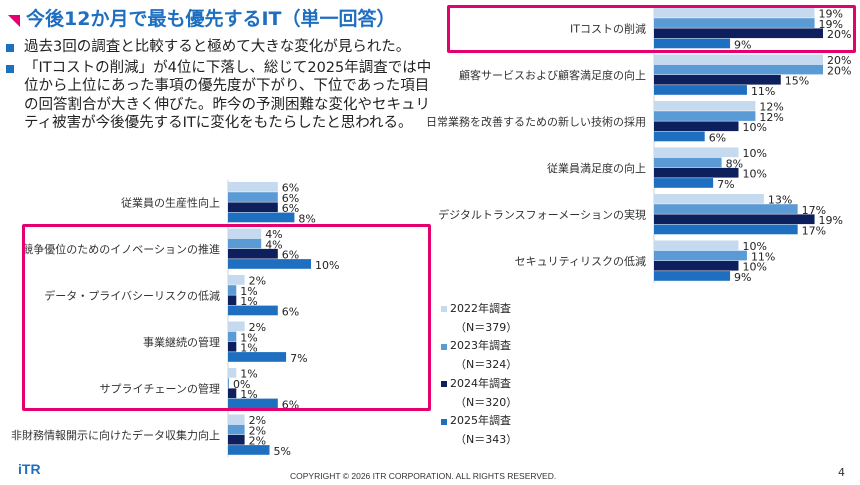 This screenshot has height=485, width=860. Describe the element at coordinates (282, 451) in the screenshot. I see `data-label: 5%` at that location.